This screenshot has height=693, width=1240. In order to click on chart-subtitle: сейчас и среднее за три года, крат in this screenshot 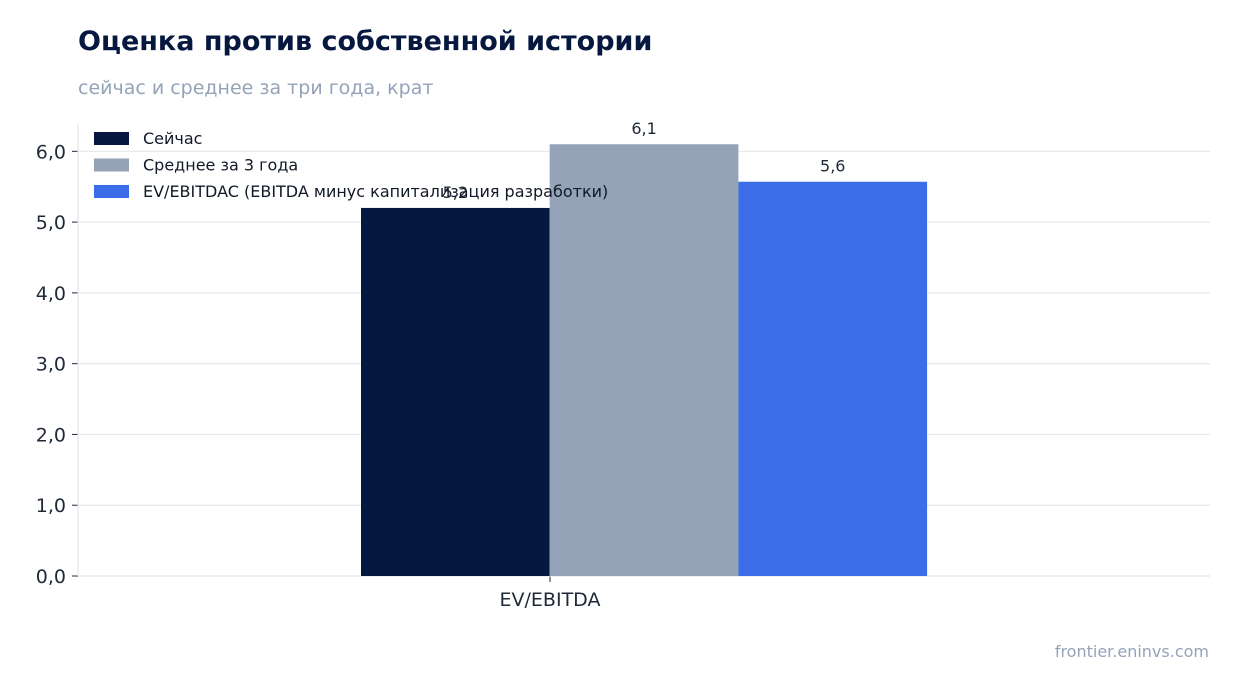, I will do `click(256, 88)`.